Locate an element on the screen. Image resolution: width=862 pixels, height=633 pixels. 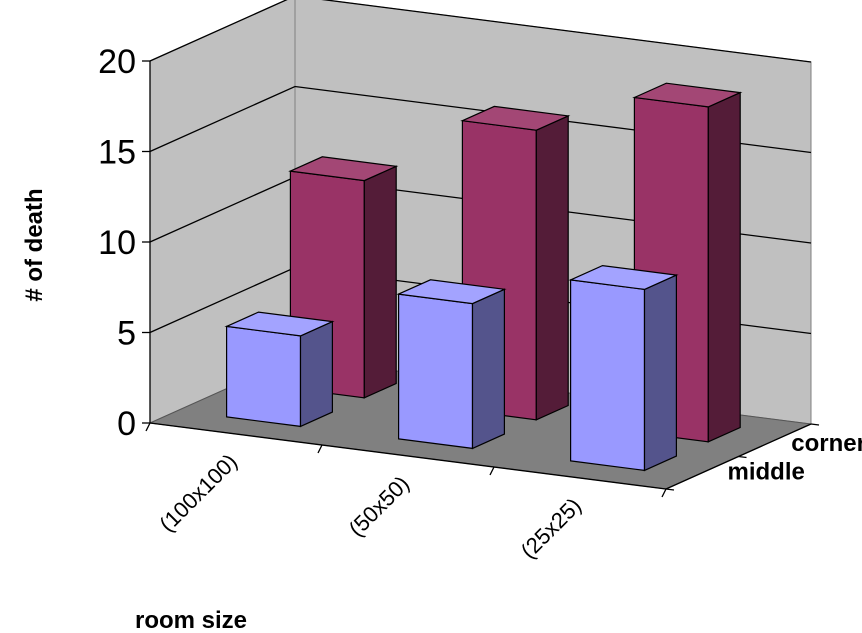
series-label-corner: corner is located at coordinates (826, 443).